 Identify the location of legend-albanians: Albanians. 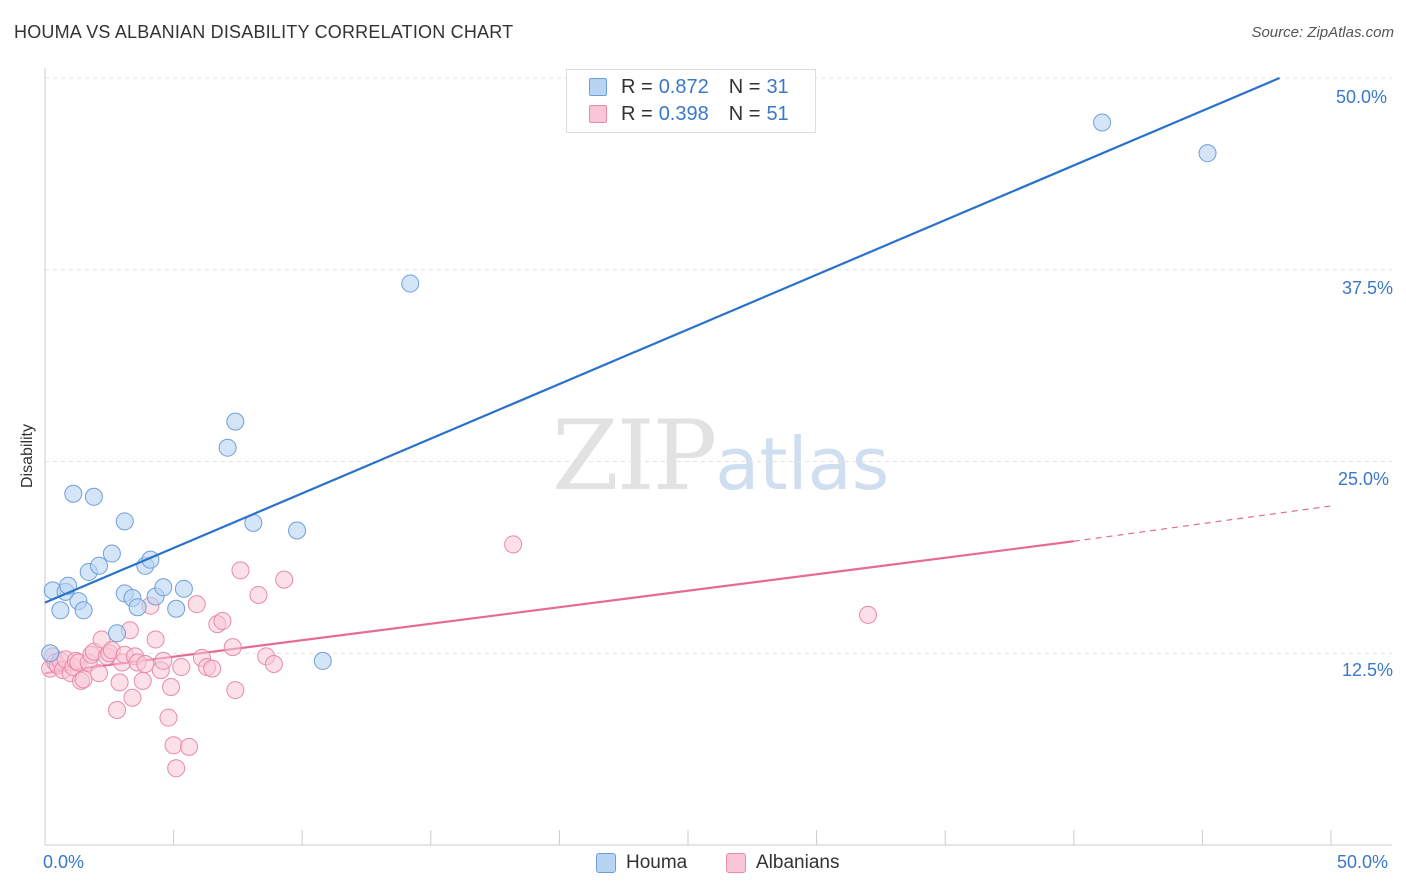
(782, 863).